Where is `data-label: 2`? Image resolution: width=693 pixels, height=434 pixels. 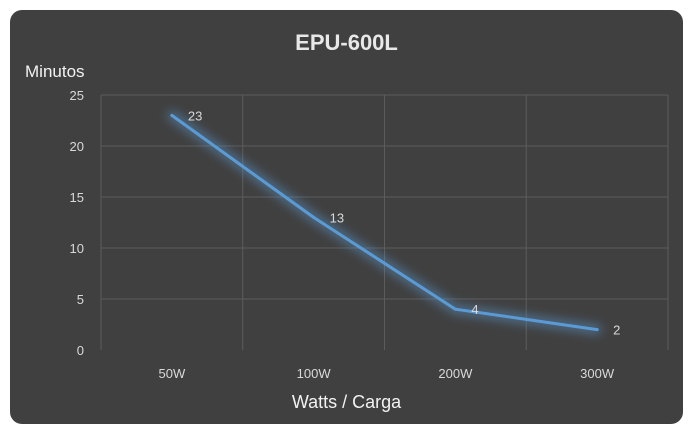
data-label: 2 is located at coordinates (616, 330).